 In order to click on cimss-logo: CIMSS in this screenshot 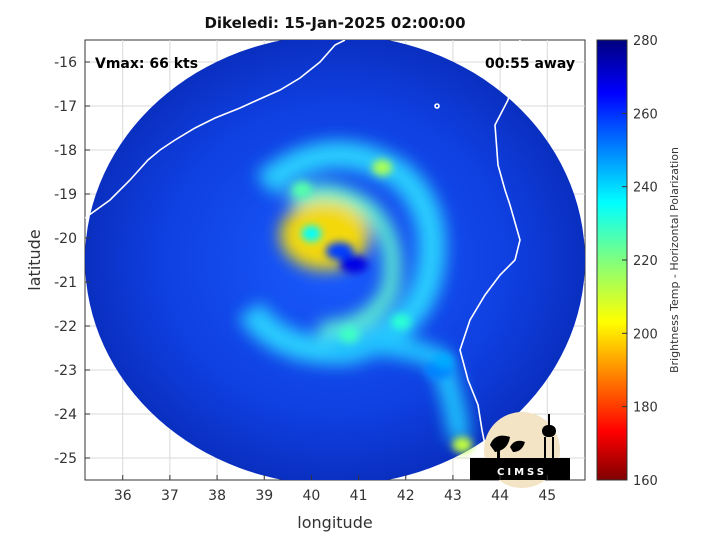, I will do `click(520, 450)`.